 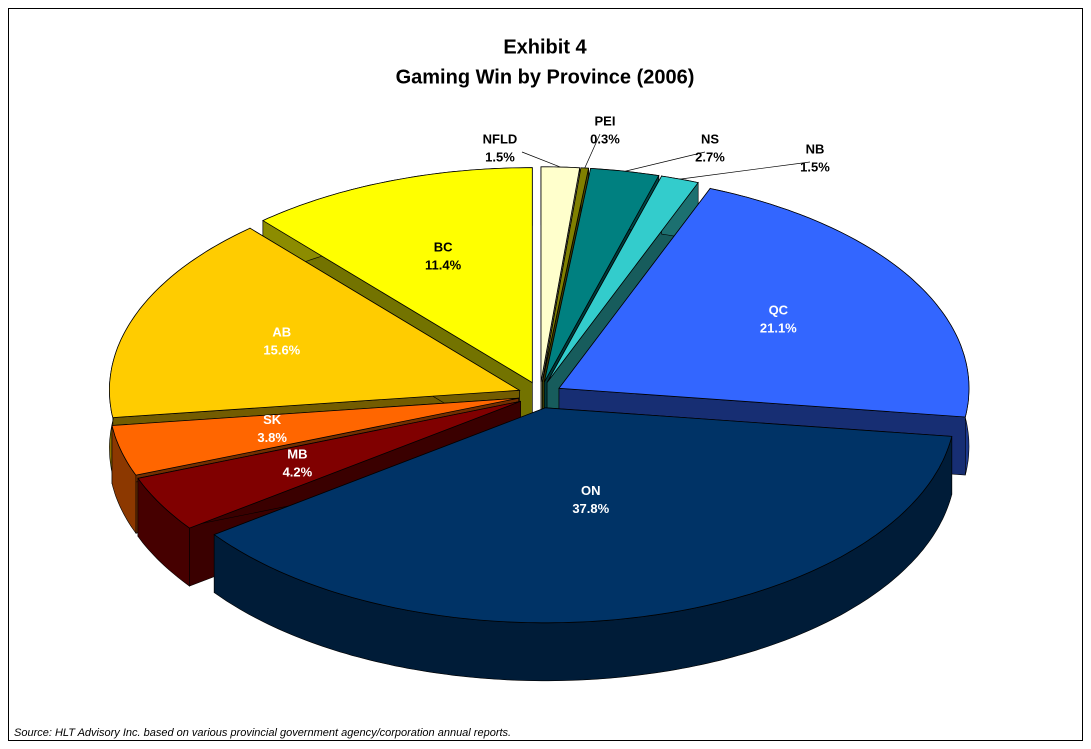 I want to click on slice-value-label: 2.7%, so click(x=710, y=156).